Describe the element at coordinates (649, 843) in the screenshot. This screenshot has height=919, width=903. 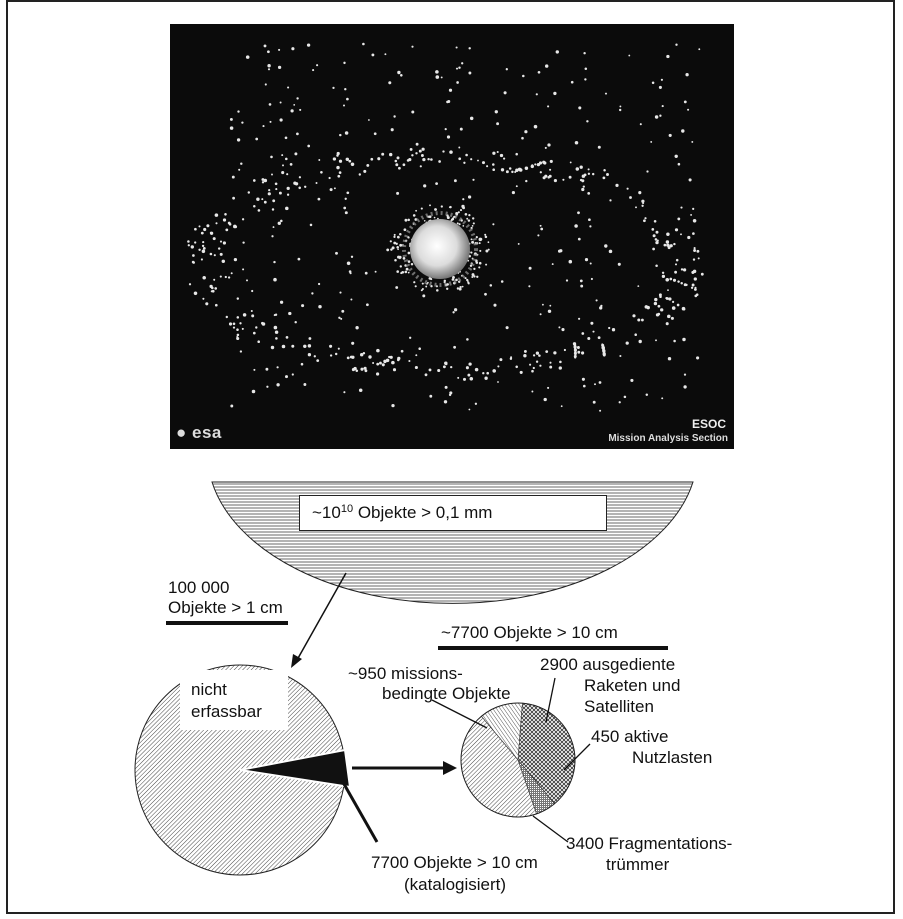
I see `label-fragments-1: 3400 Fragmentations-` at that location.